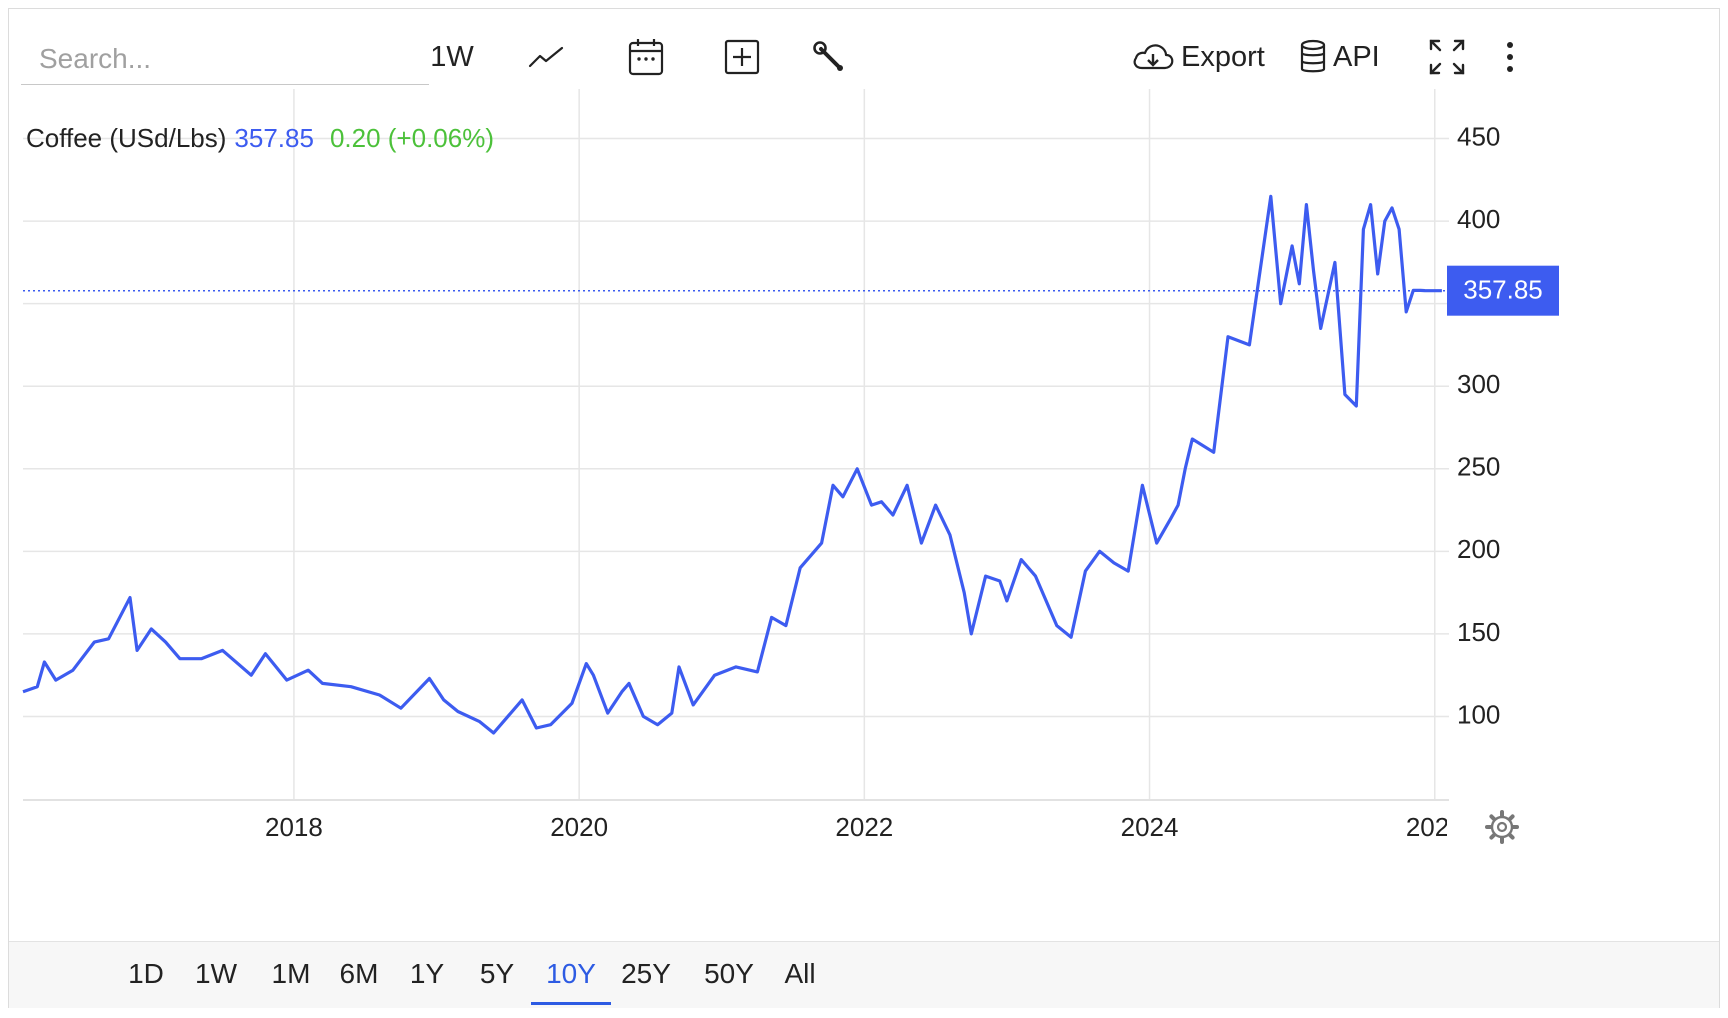 The height and width of the screenshot is (1018, 1728). I want to click on search-input, so click(225, 59).